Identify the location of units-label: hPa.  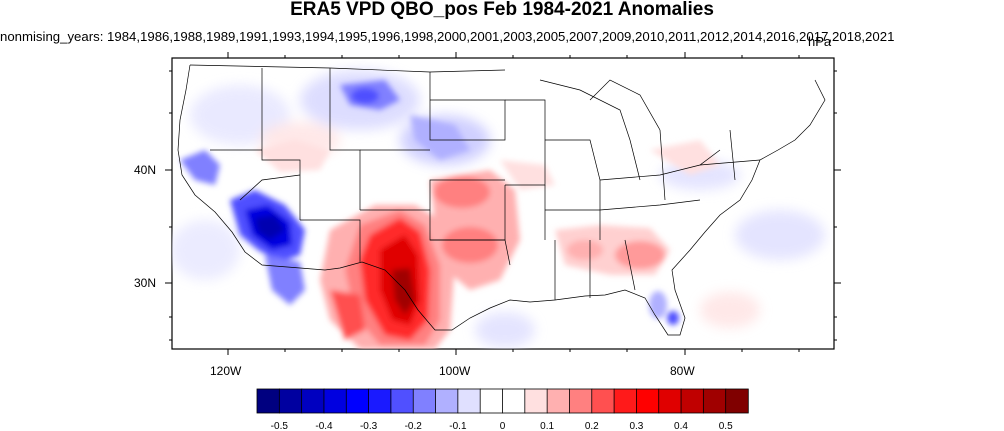
(820, 41).